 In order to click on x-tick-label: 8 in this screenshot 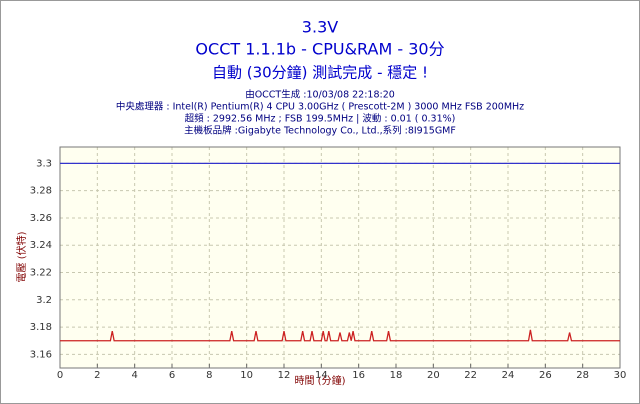, I will do `click(209, 375)`.